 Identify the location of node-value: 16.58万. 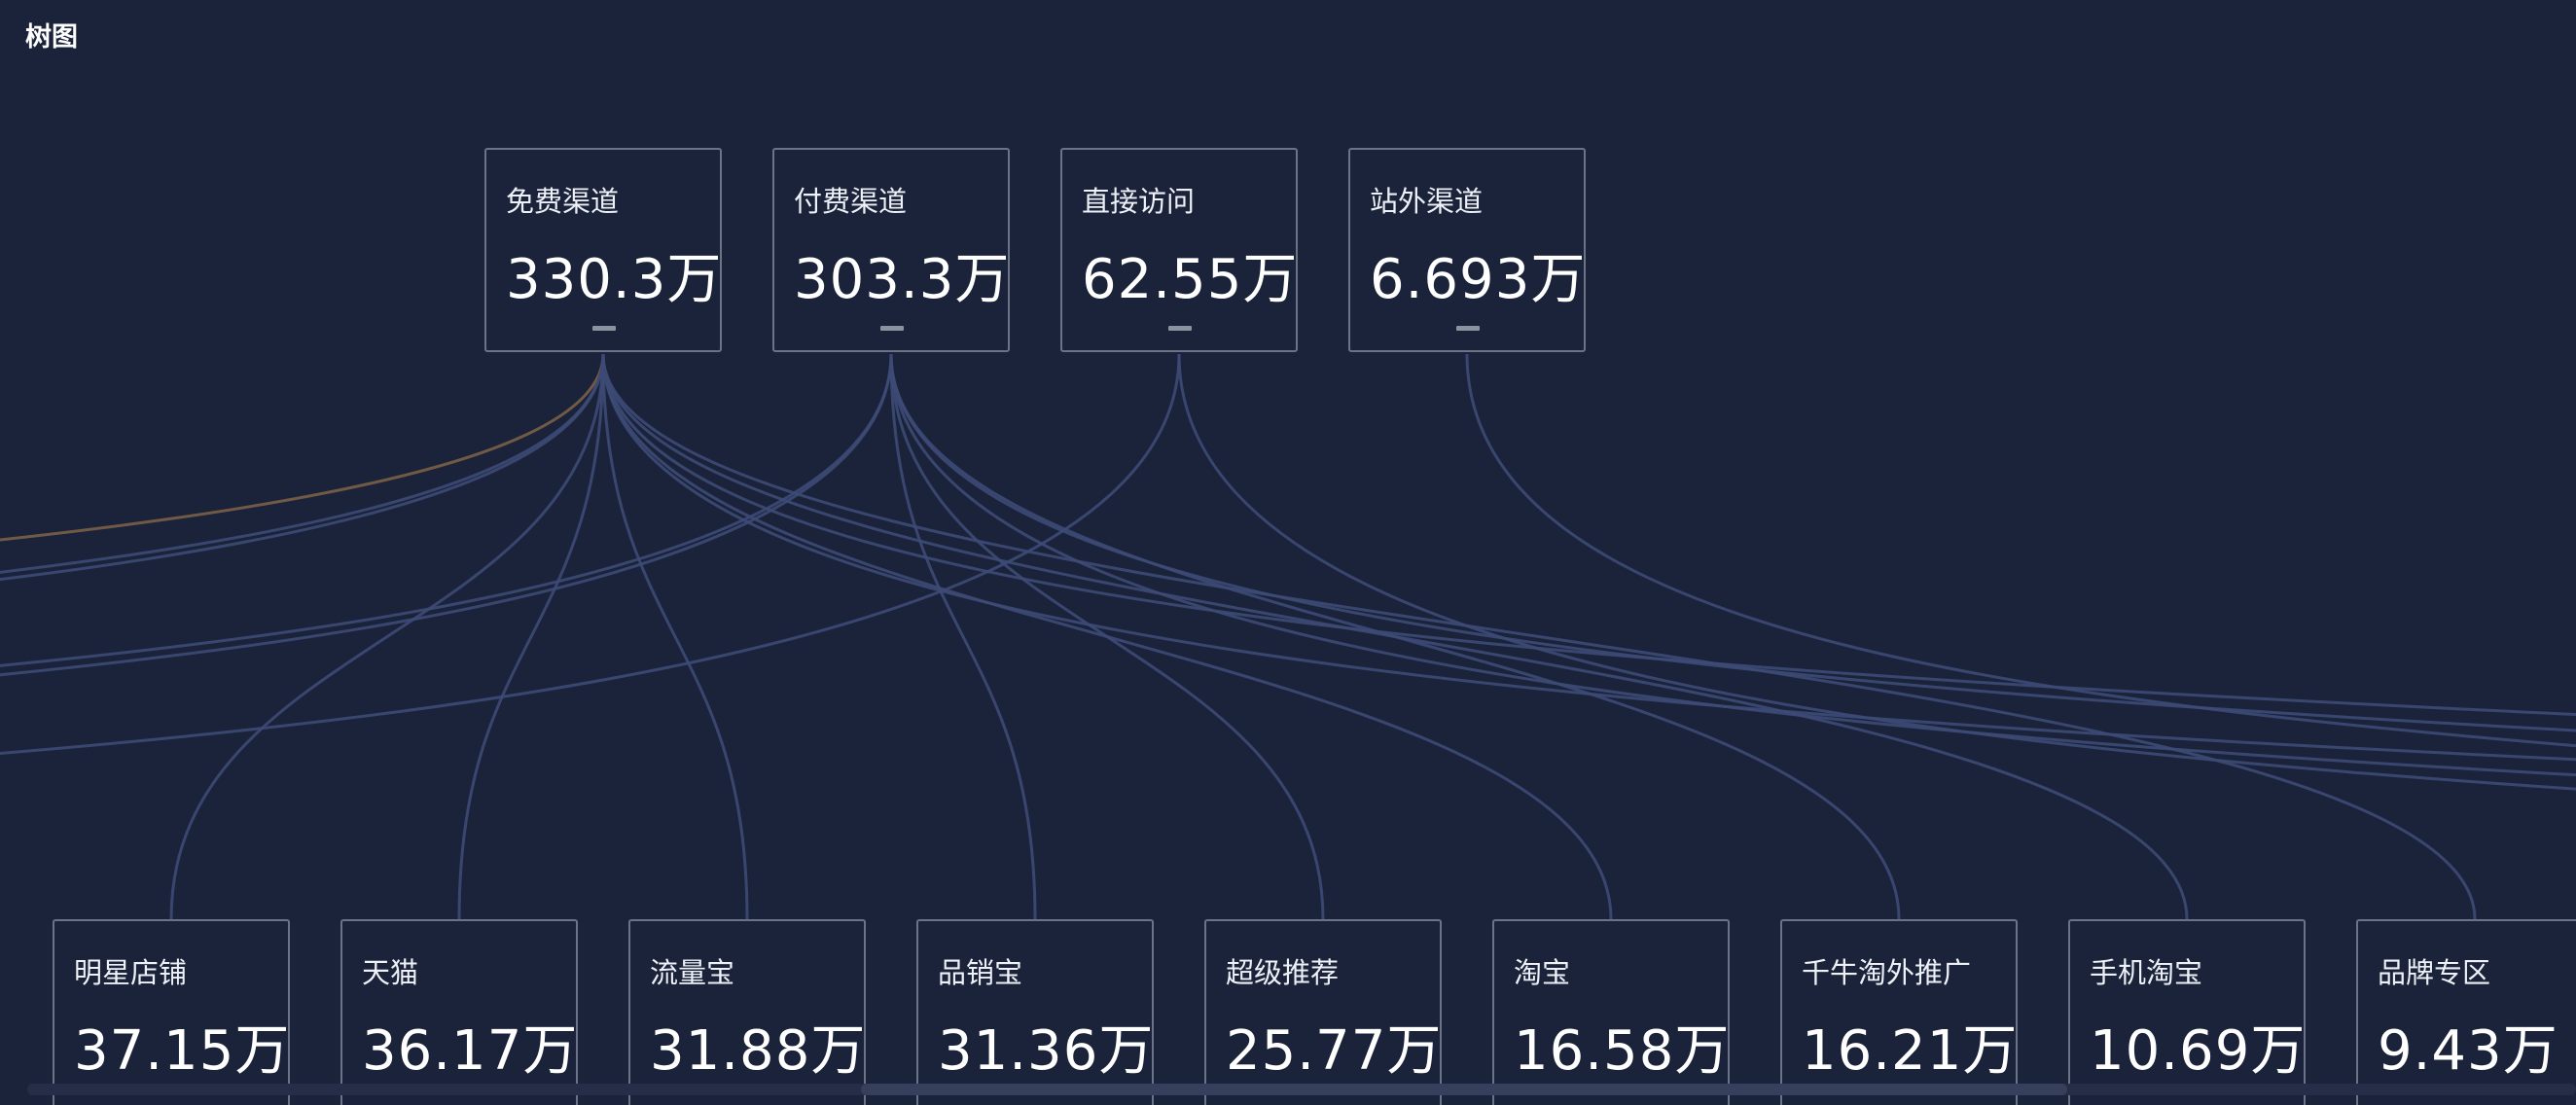
(1622, 1051).